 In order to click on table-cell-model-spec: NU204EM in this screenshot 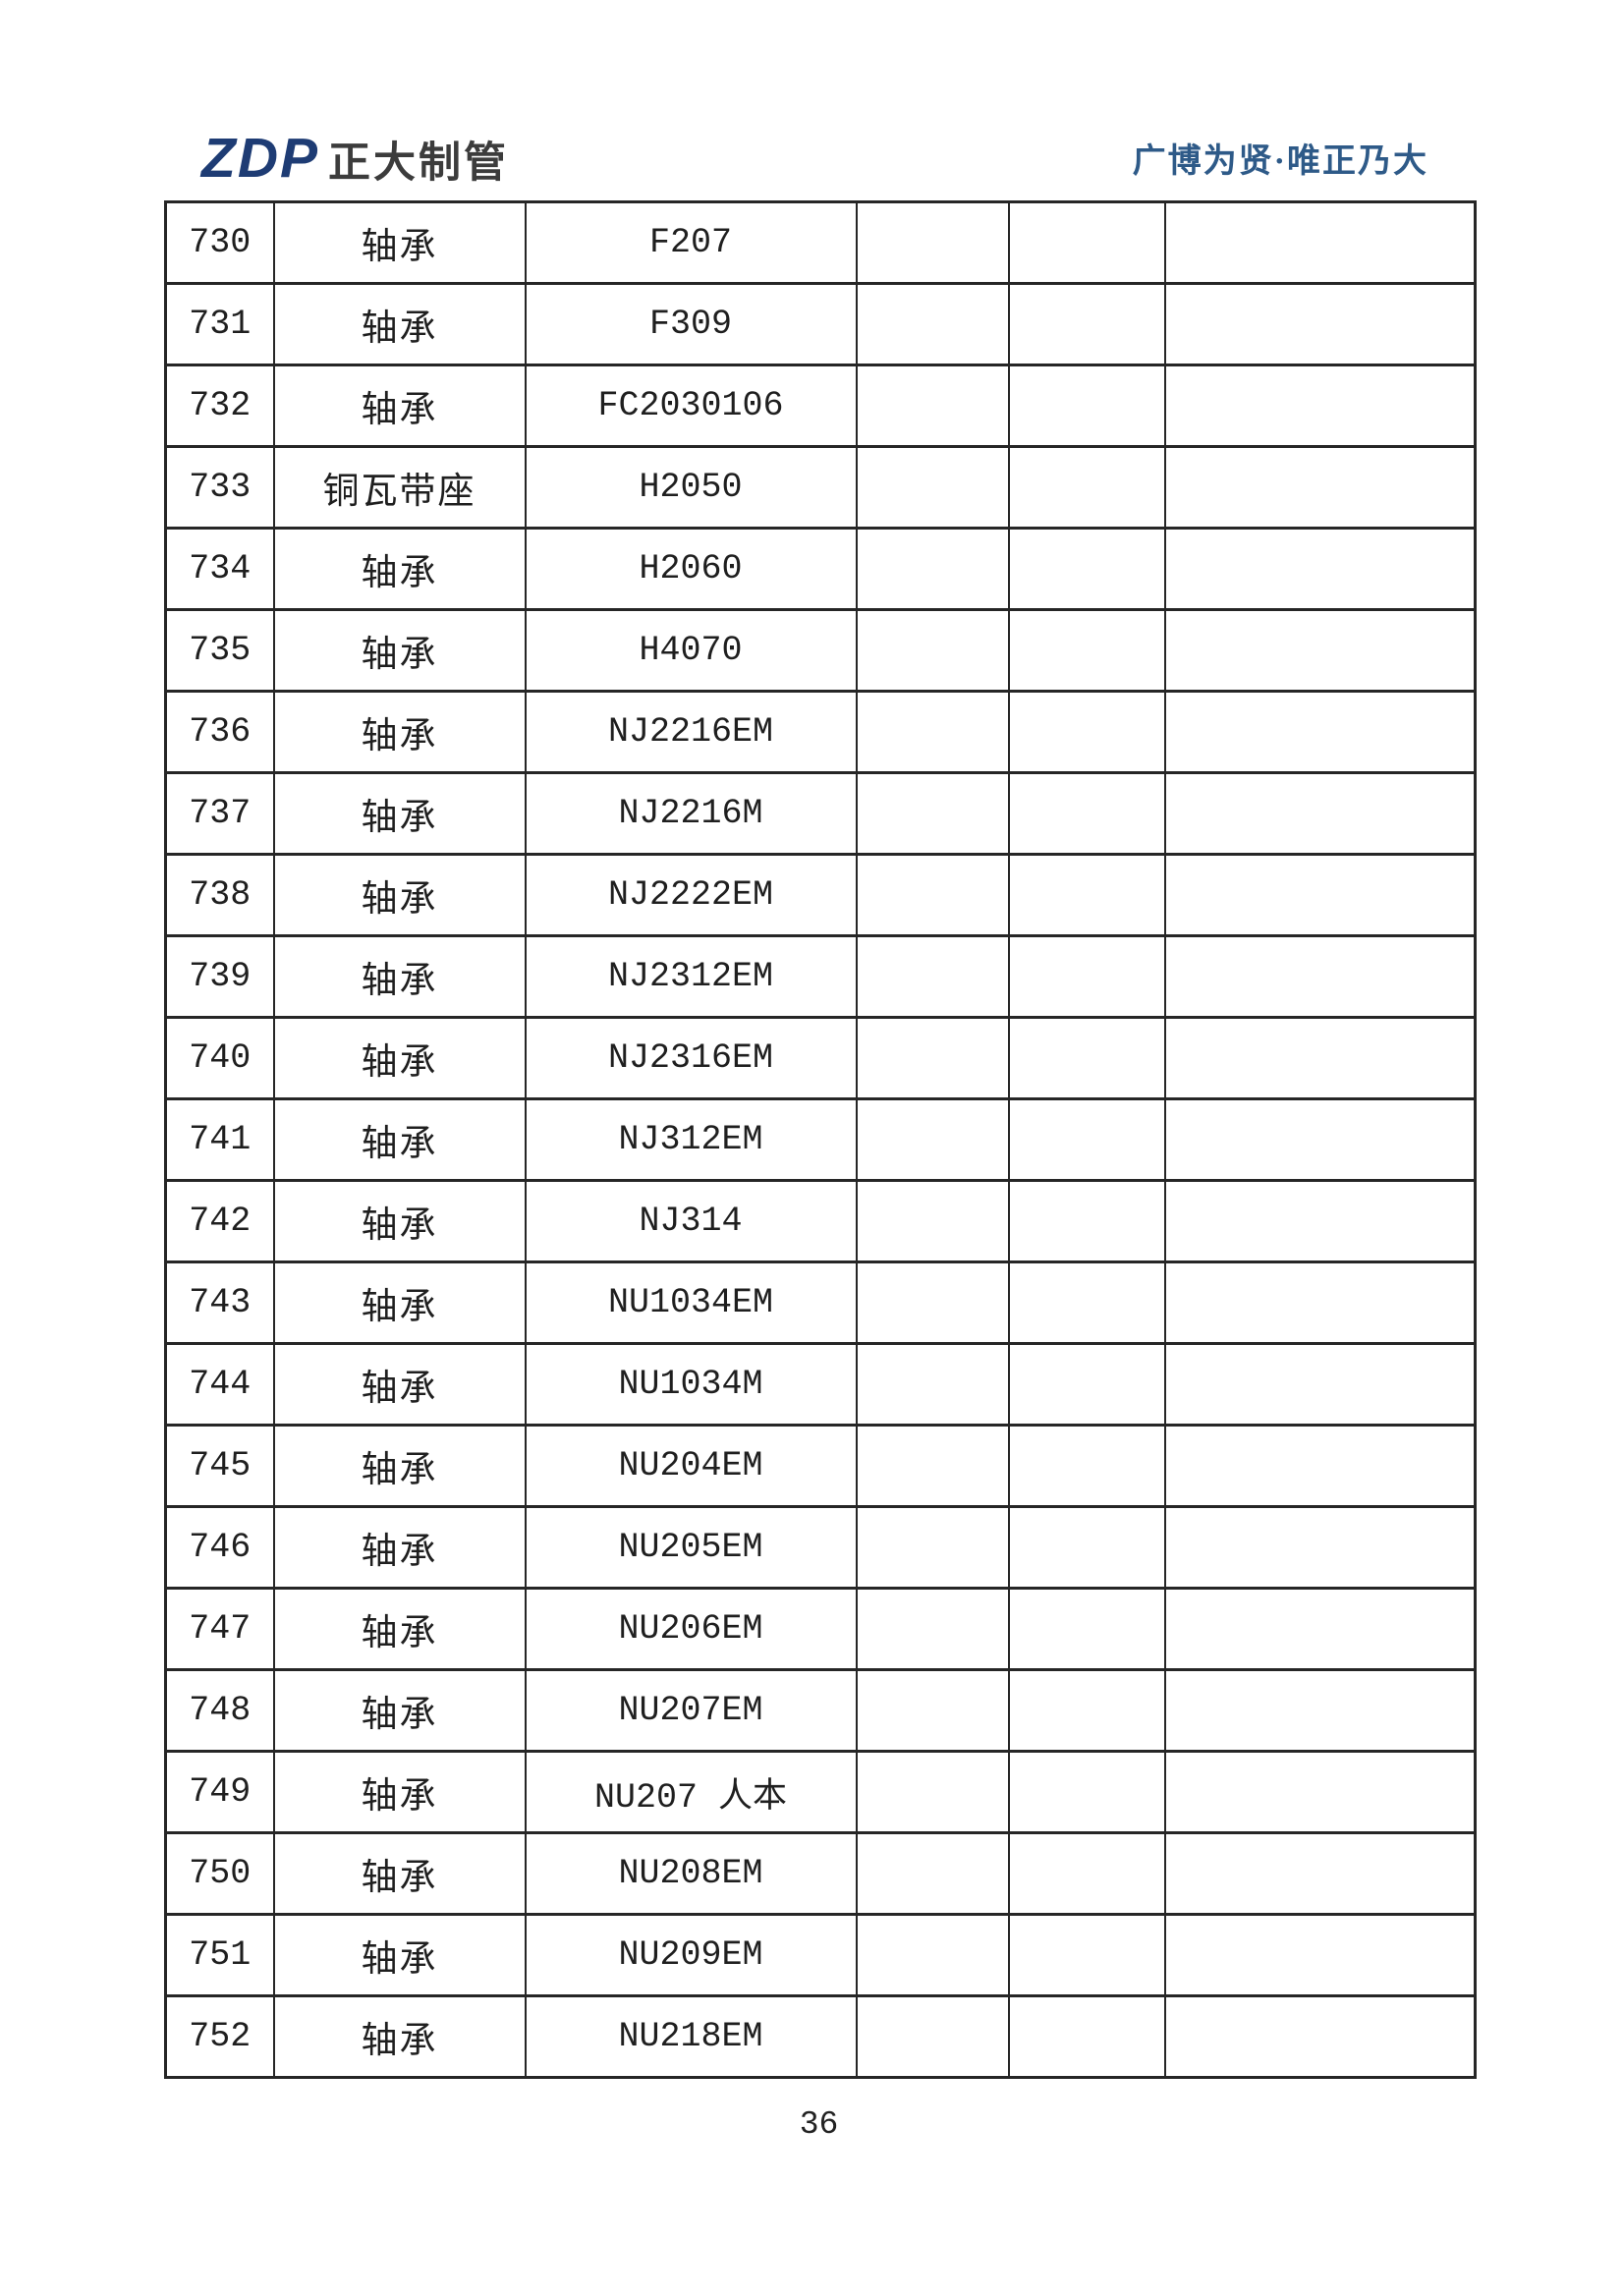, I will do `click(690, 1466)`.